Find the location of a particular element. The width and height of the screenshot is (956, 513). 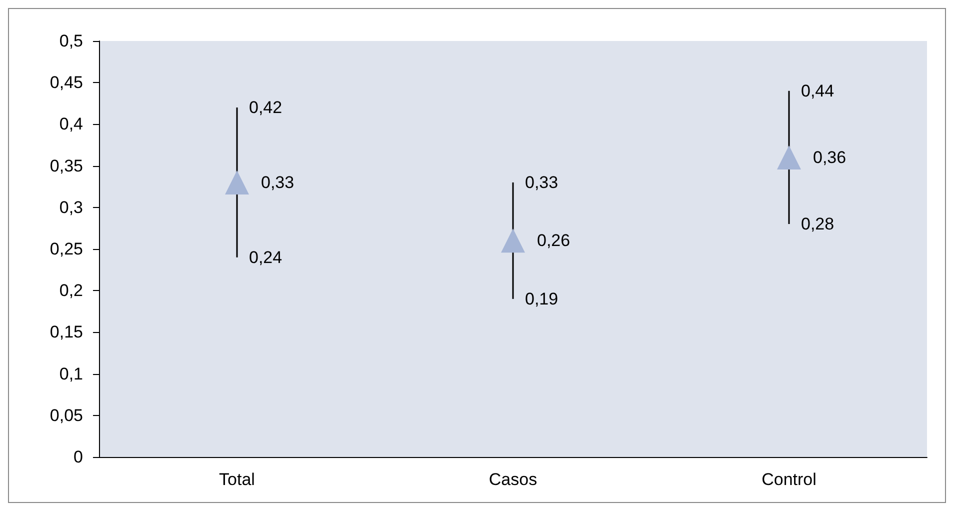

data-label: 0,33 is located at coordinates (277, 182).